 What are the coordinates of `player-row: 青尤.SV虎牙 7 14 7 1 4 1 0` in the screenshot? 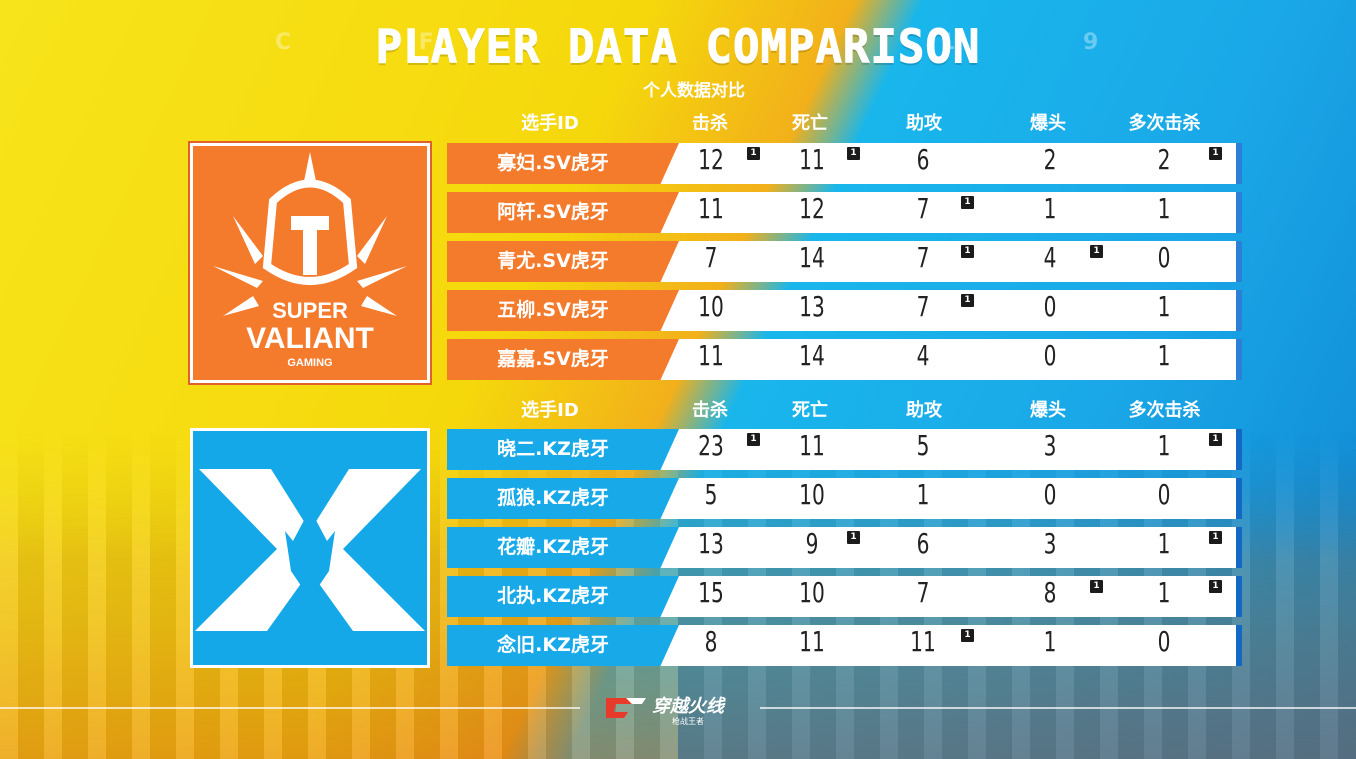 It's located at (844, 261).